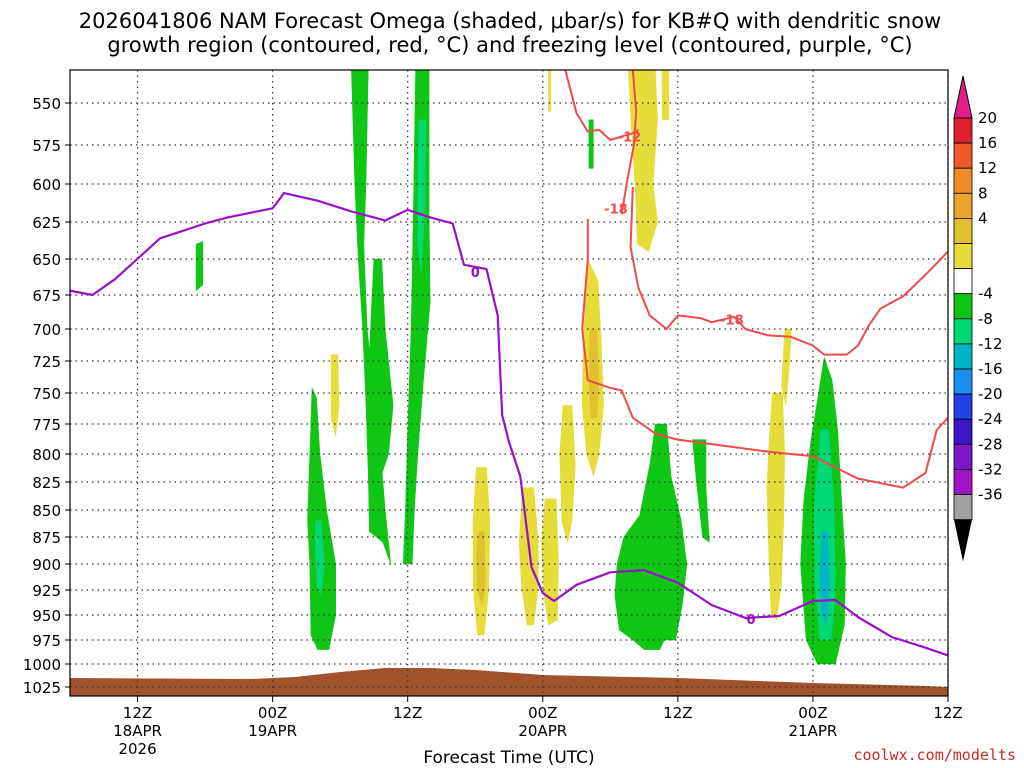 The height and width of the screenshot is (768, 1024). Describe the element at coordinates (985, 294) in the screenshot. I see `colorbar-label-5: -4` at that location.